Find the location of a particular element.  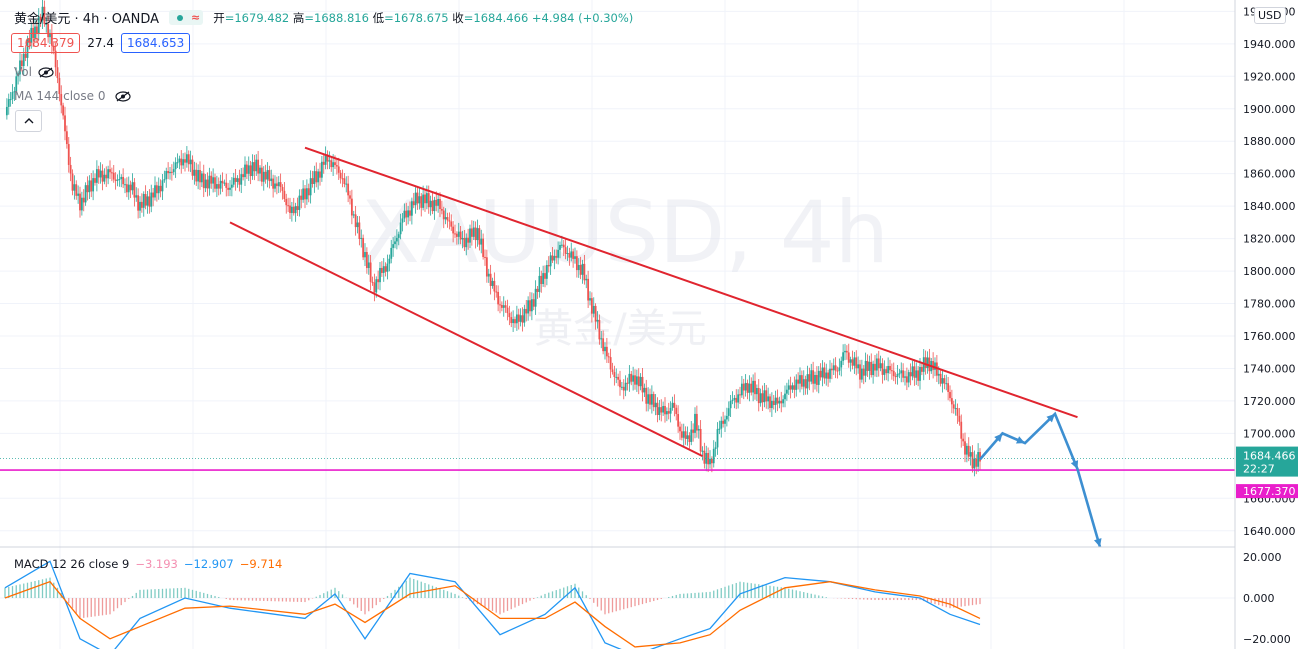

symbol-title: 黄金/美元 · 4h · OANDA is located at coordinates (87, 19).